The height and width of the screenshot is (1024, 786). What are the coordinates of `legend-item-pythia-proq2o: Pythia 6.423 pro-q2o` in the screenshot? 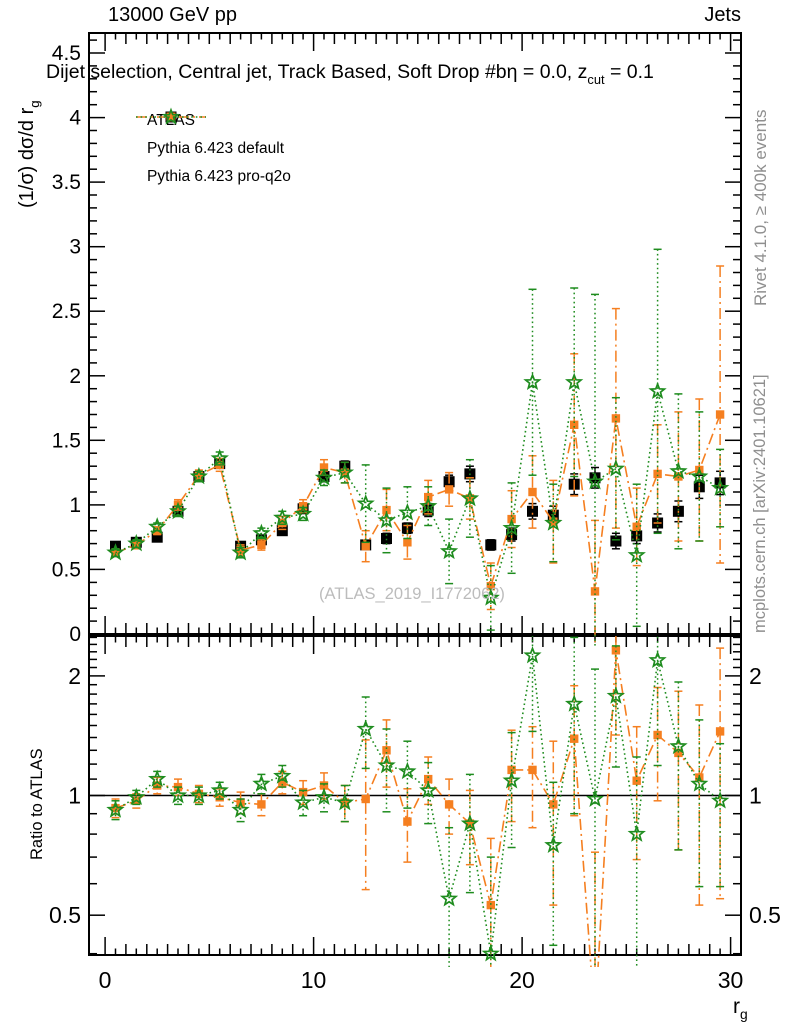 It's located at (212, 149).